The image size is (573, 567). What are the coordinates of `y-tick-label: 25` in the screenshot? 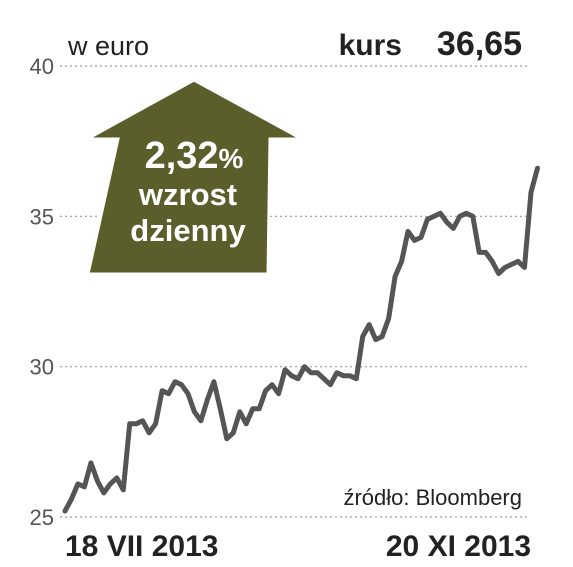 It's located at (42, 517).